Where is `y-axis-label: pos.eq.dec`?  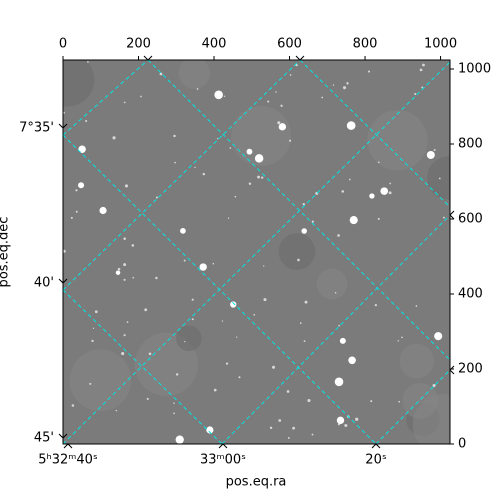 y-axis-label: pos.eq.dec is located at coordinates (6, 252).